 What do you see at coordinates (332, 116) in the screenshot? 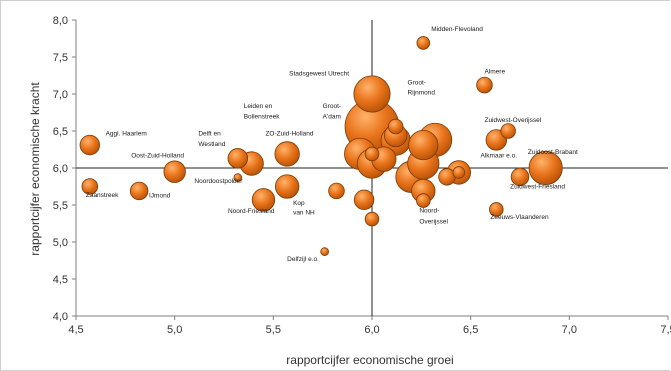
I see `region-label: A'dam` at bounding box center [332, 116].